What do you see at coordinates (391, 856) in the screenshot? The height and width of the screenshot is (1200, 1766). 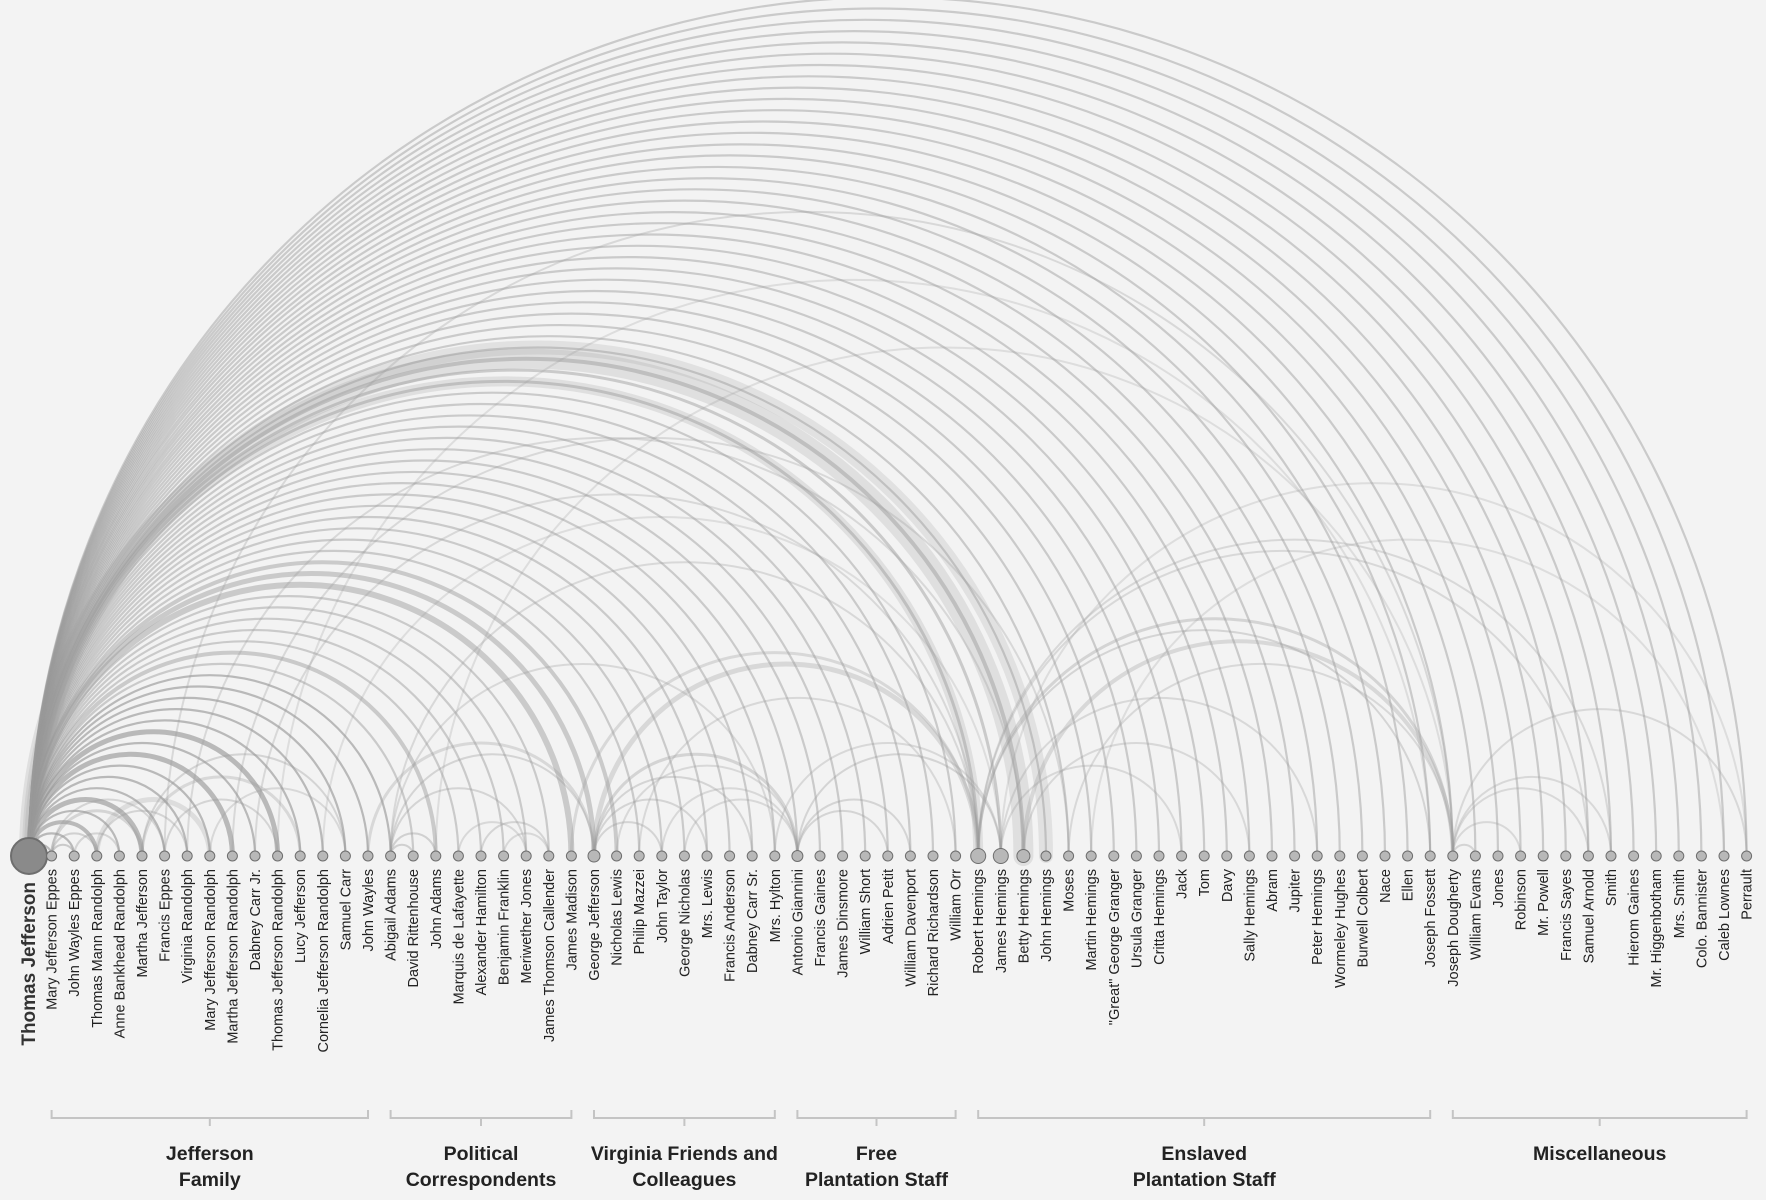 I see `node-abigail-adams` at bounding box center [391, 856].